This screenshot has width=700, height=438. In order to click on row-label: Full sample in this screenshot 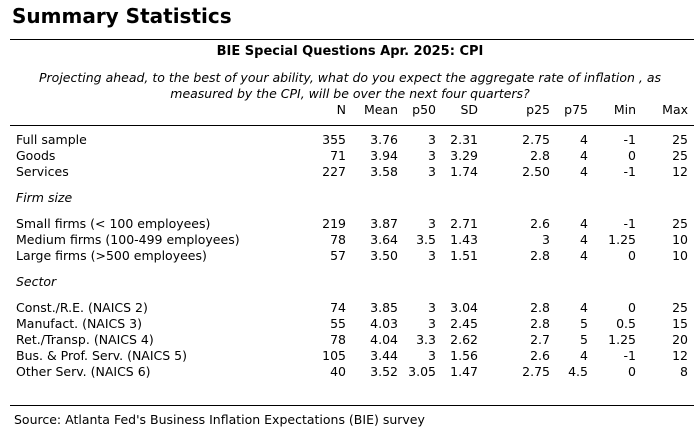, I will do `click(51, 139)`.